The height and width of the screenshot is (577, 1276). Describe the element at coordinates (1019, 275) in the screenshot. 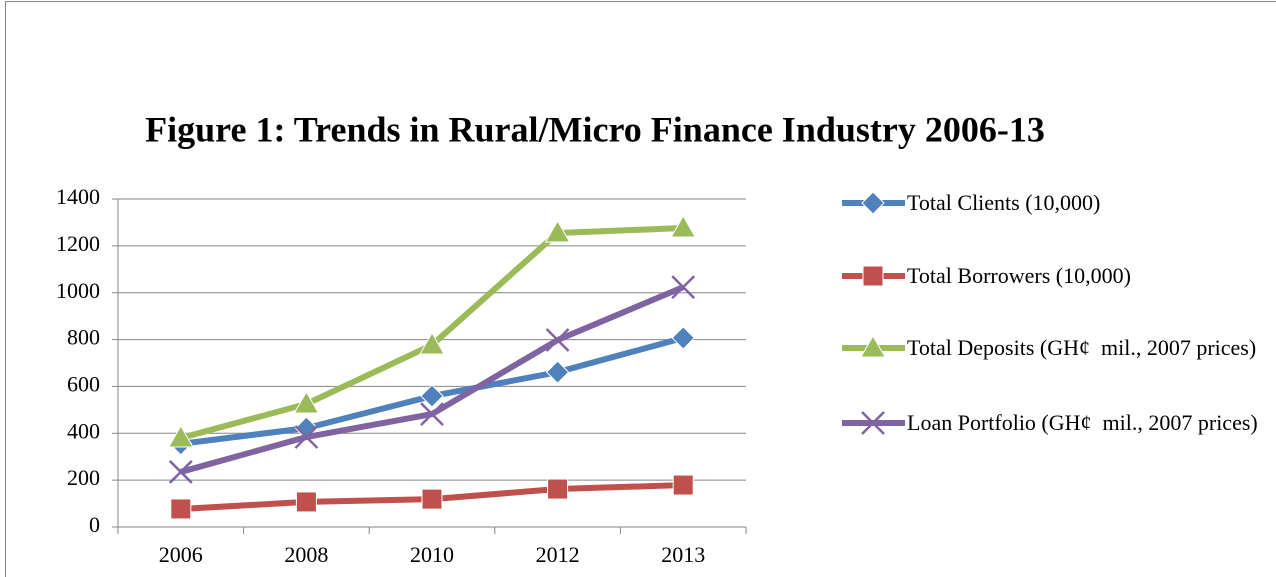

I see `legend-label: Total Borrowers (10,000)` at that location.